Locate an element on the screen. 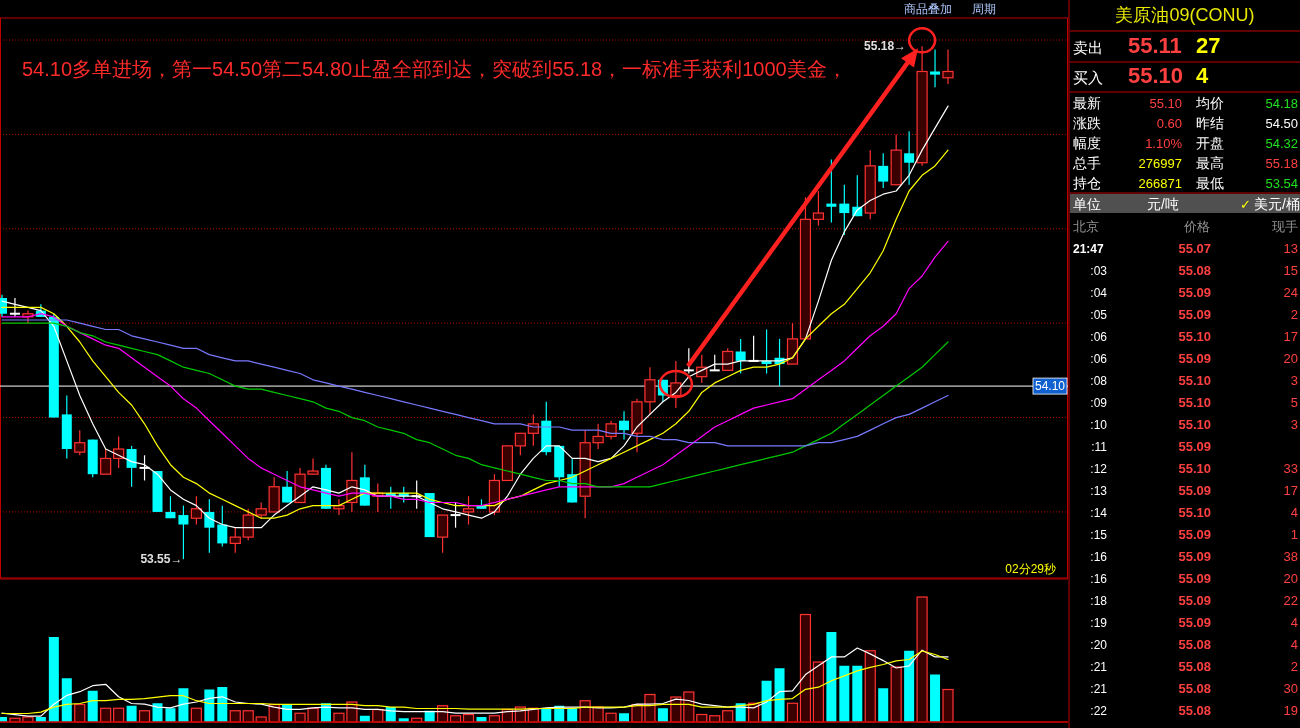 The width and height of the screenshot is (1300, 728). text: 美原油09(CONU) is located at coordinates (1185, 15).